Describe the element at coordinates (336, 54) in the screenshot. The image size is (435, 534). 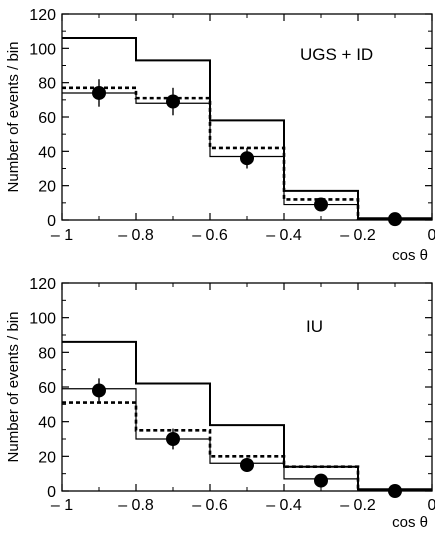
I see `panel-label: UGS + ID` at that location.